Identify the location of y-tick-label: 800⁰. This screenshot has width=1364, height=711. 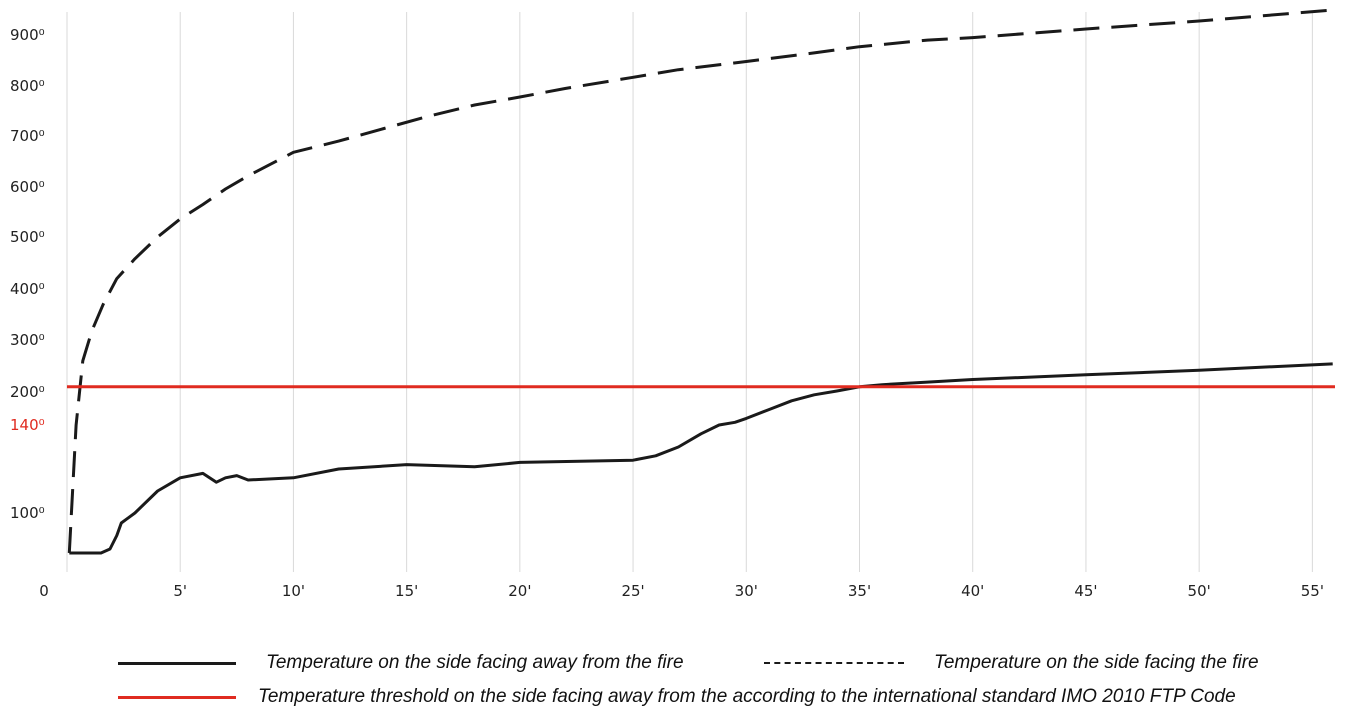
(27, 86).